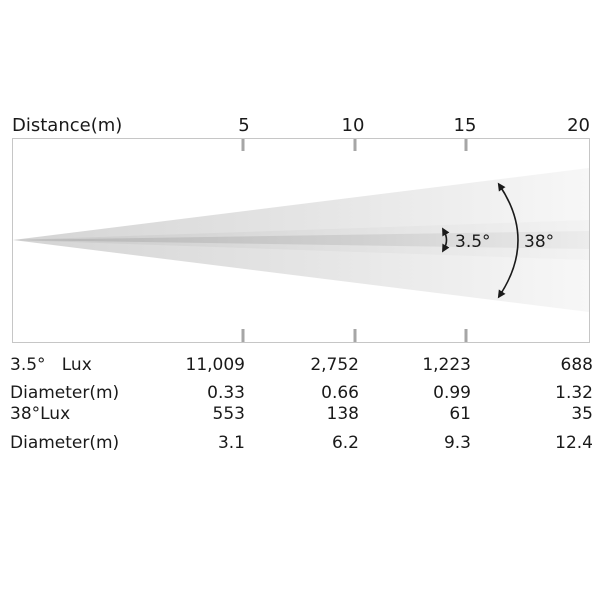 The image size is (600, 600). Describe the element at coordinates (508, 240) in the screenshot. I see `wide-angle-arrow` at that location.